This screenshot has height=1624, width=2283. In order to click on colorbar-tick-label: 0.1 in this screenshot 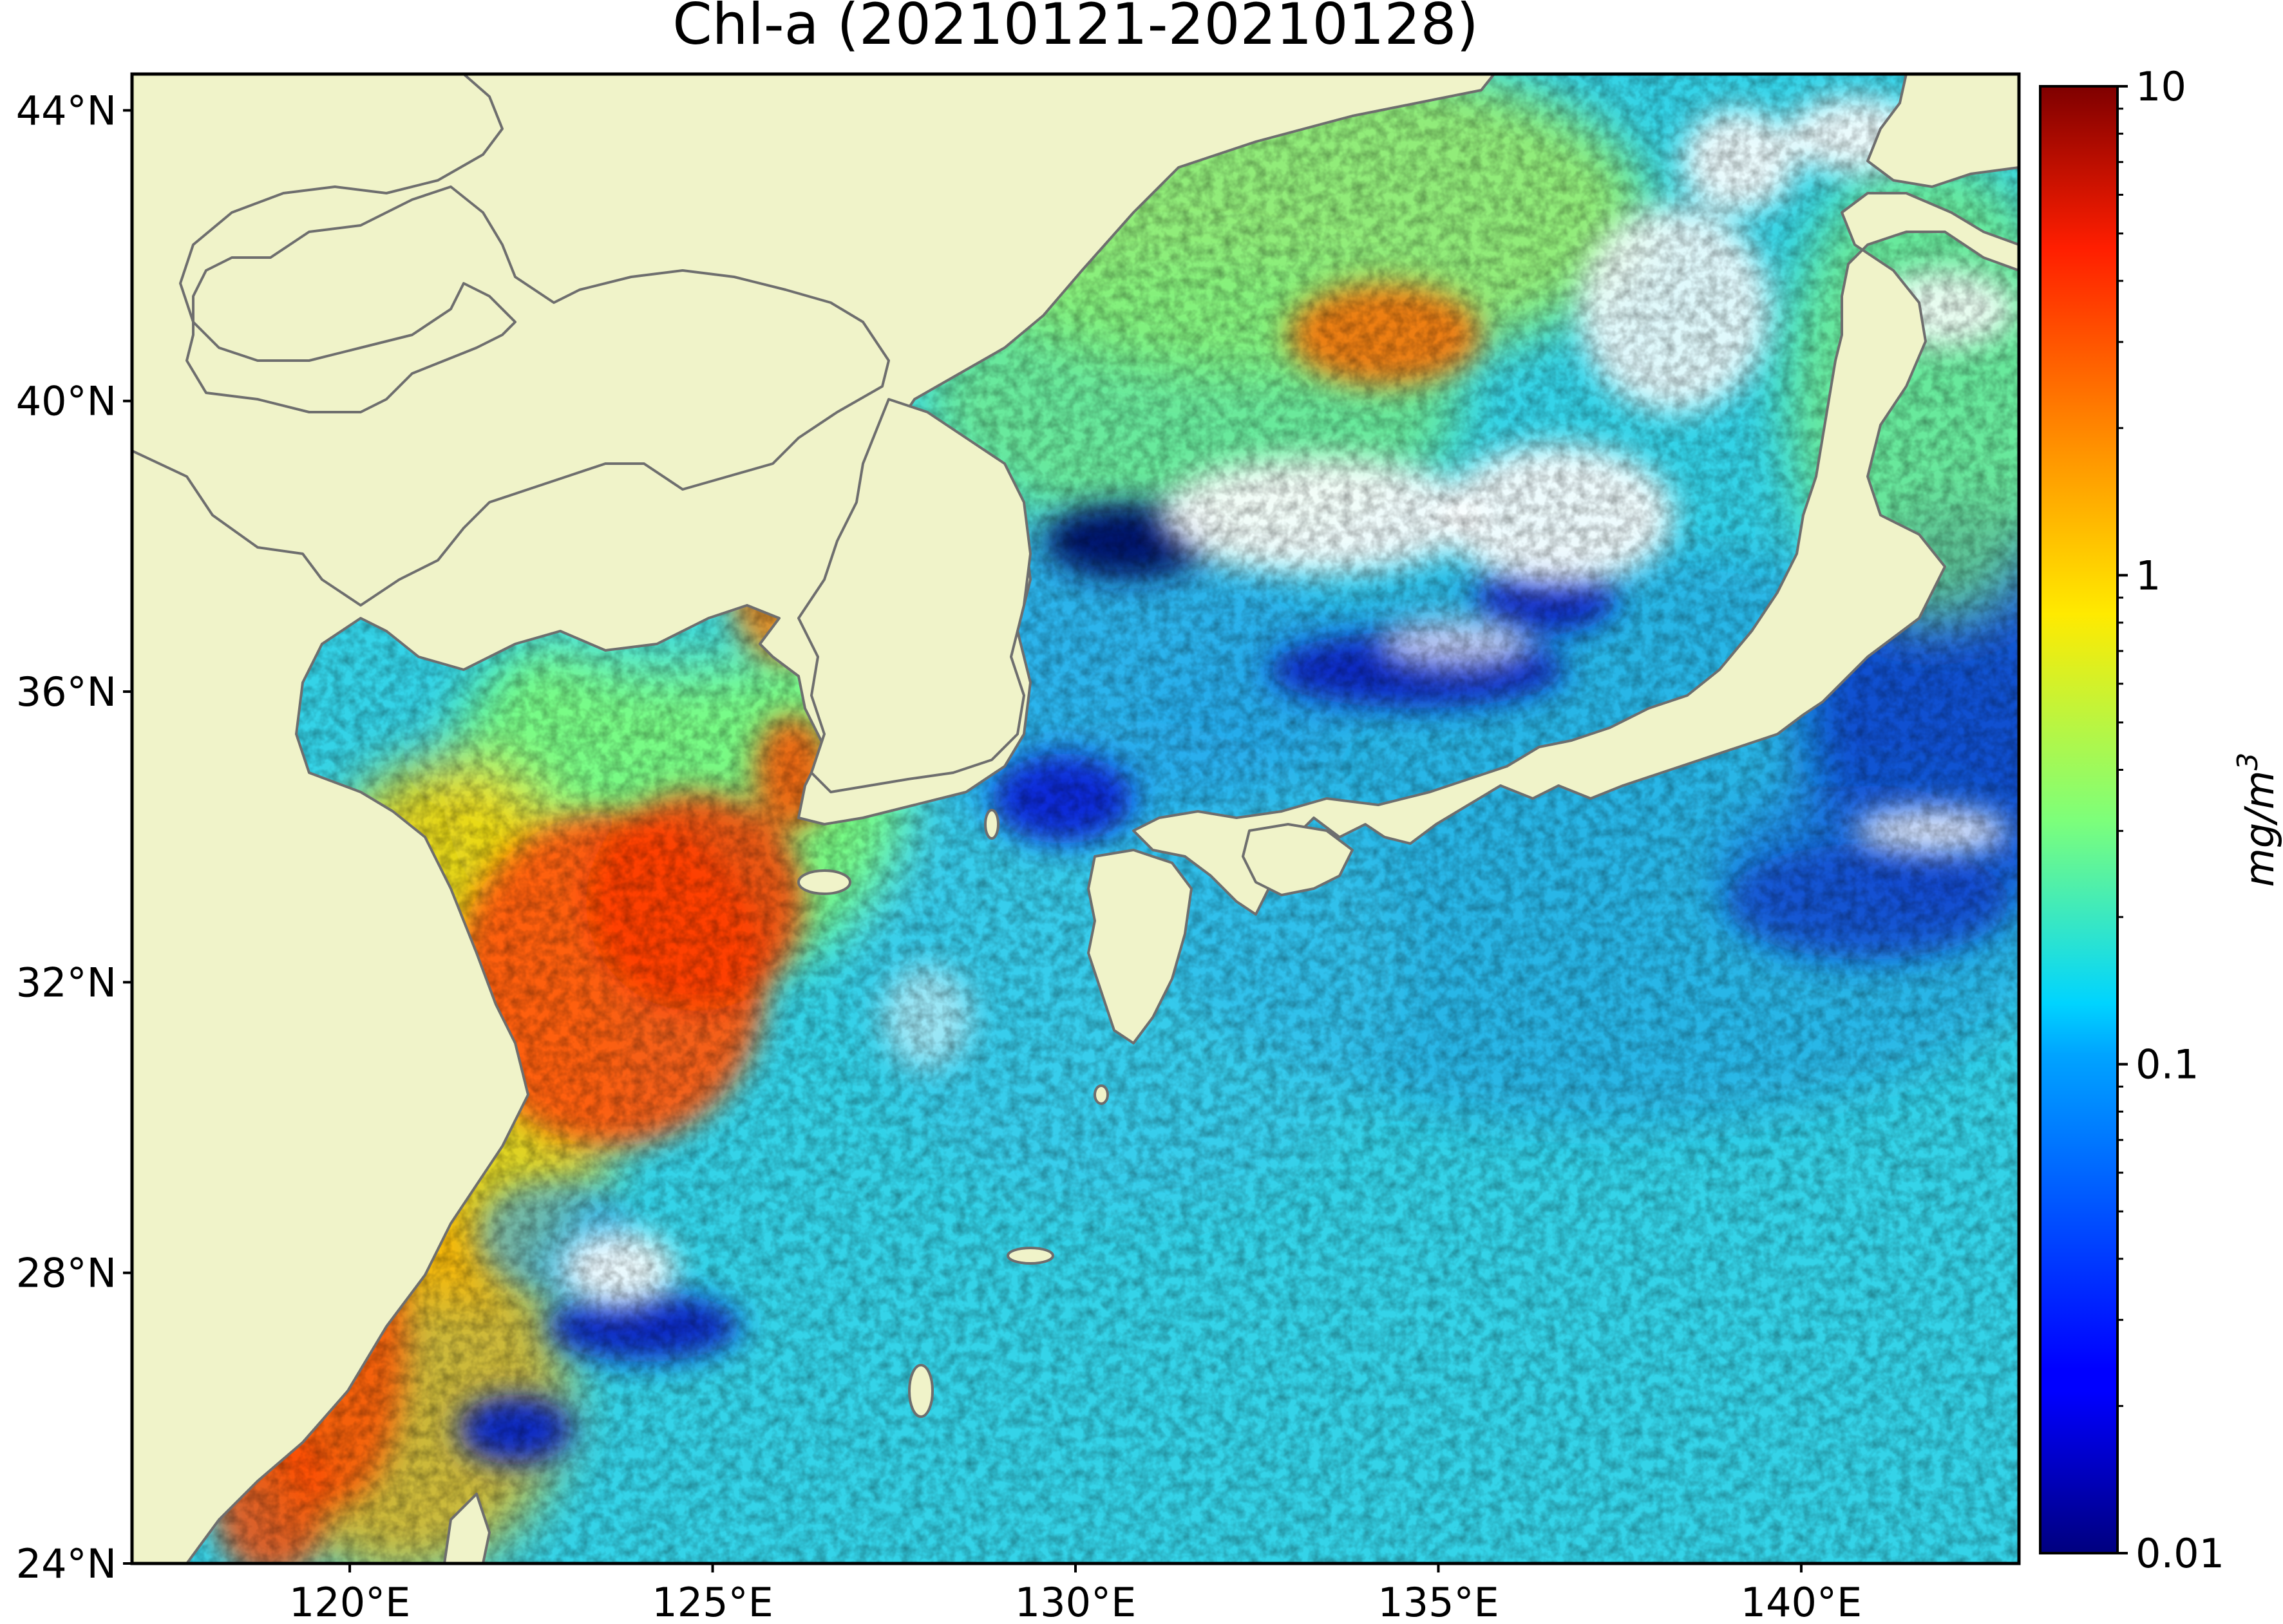, I will do `click(2167, 1064)`.